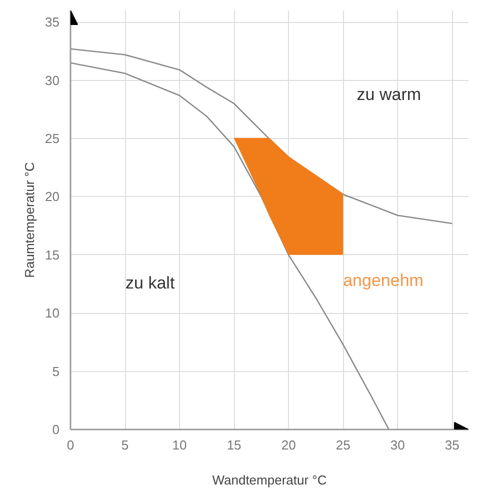 This screenshot has height=490, width=488. I want to click on y-tick-label: 30, so click(52, 80).